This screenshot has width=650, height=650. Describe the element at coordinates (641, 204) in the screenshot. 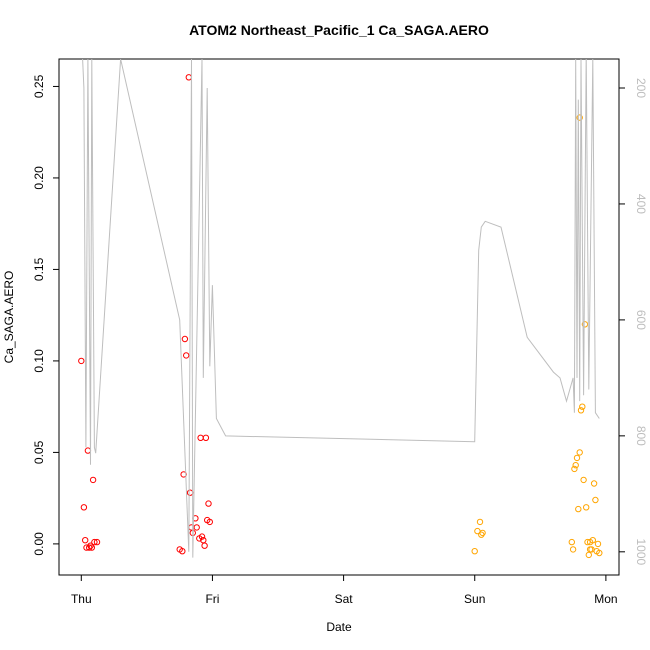

I see `y-right-tick-label: 400` at that location.